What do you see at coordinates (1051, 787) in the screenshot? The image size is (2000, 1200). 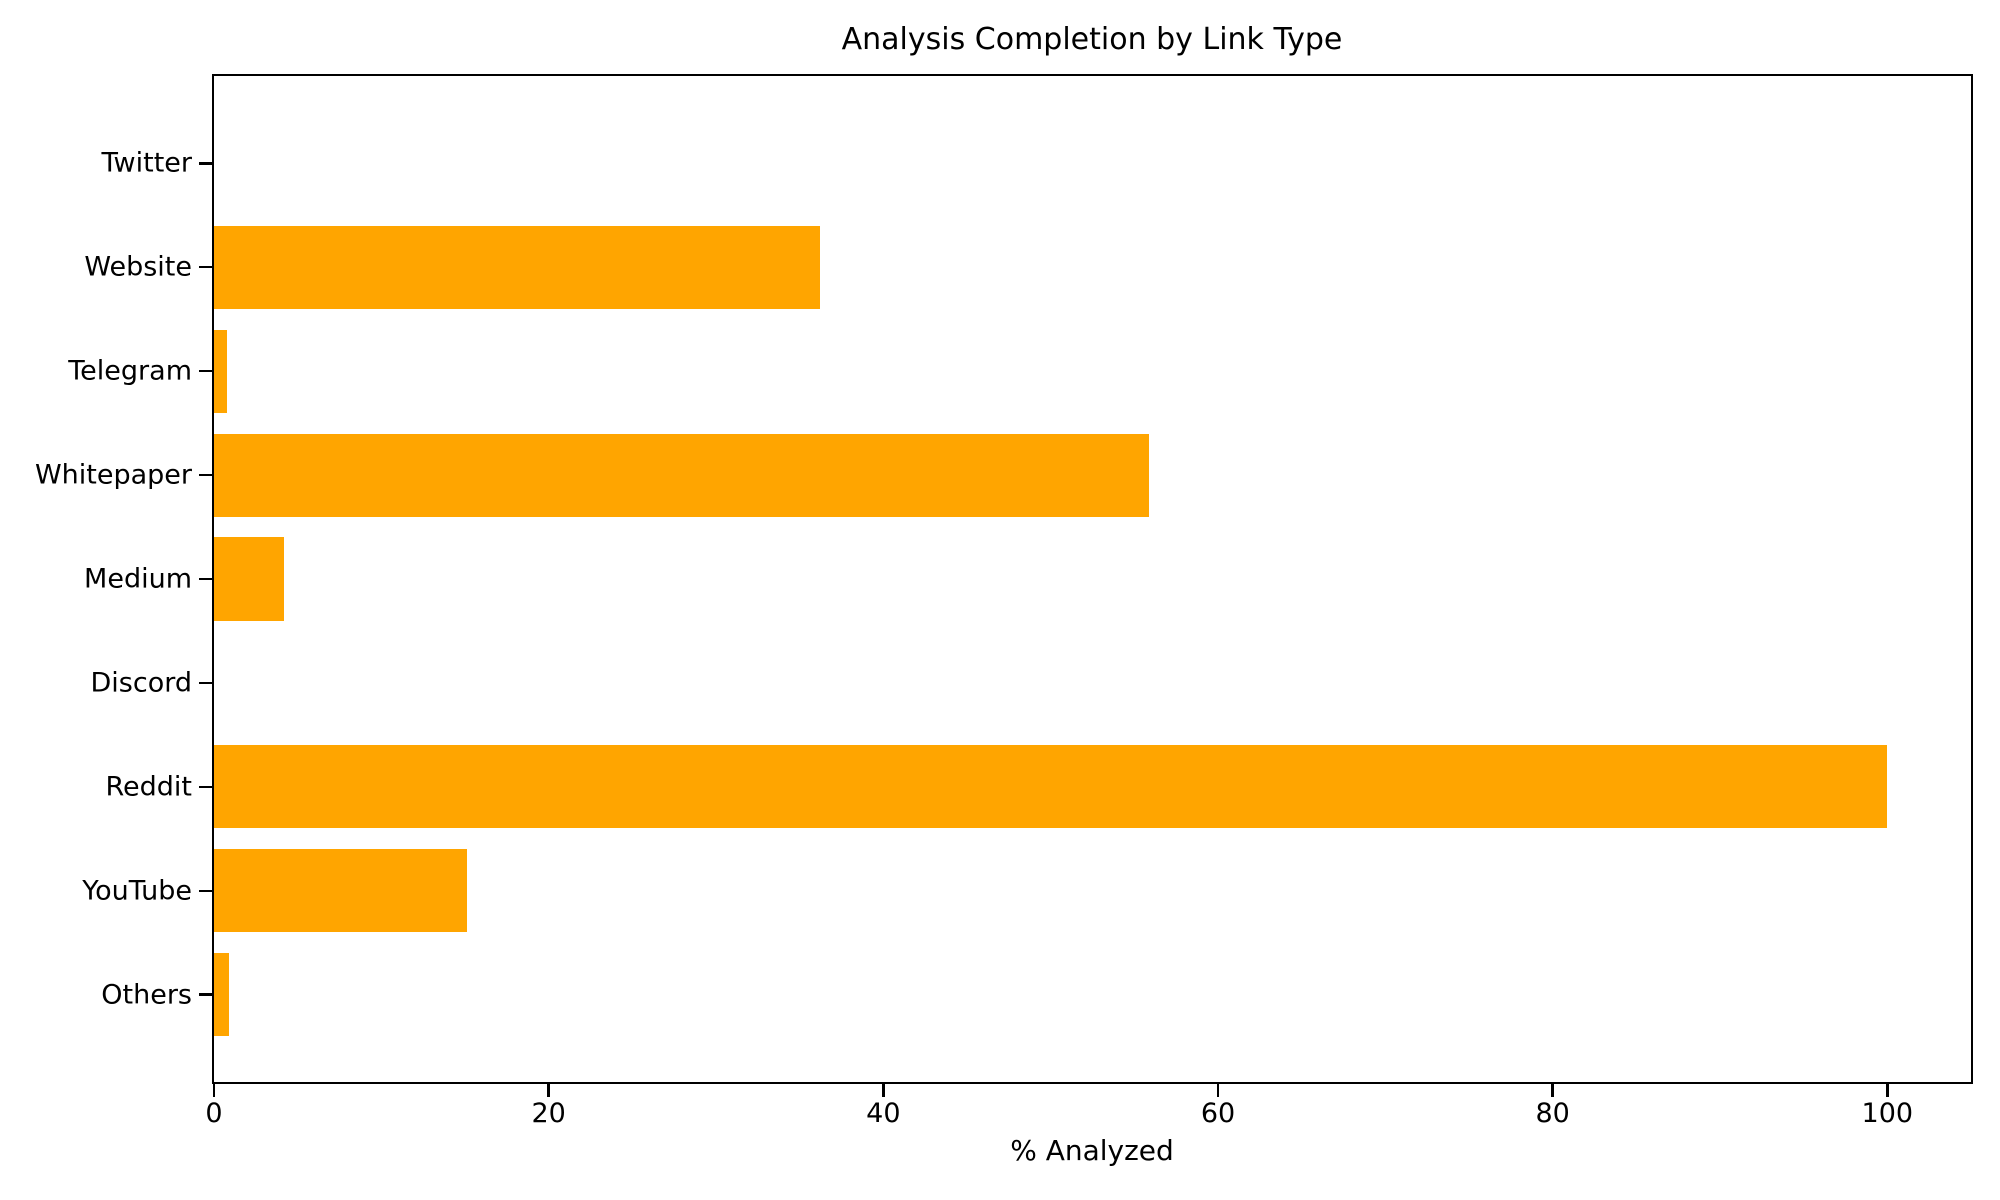 I see `bar-reddit` at bounding box center [1051, 787].